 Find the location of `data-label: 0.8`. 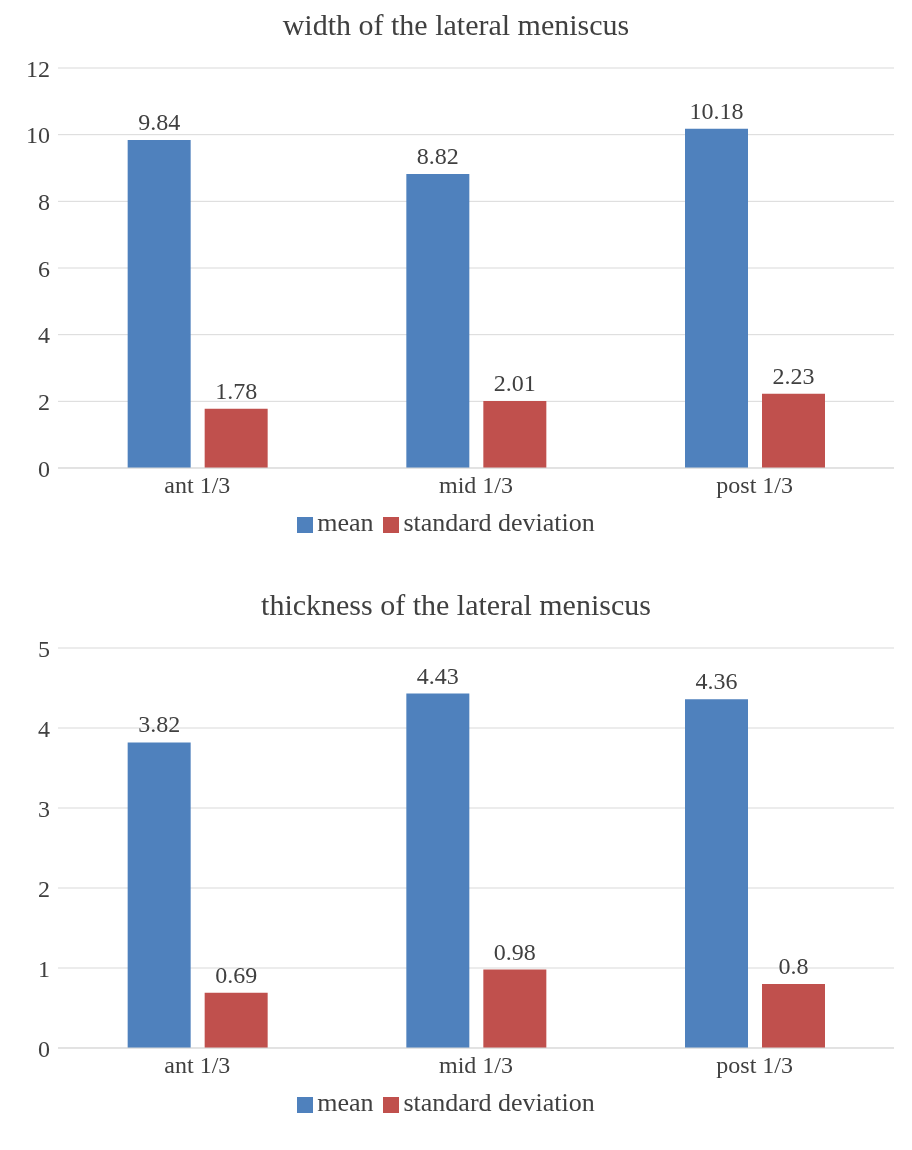

data-label: 0.8 is located at coordinates (793, 966).